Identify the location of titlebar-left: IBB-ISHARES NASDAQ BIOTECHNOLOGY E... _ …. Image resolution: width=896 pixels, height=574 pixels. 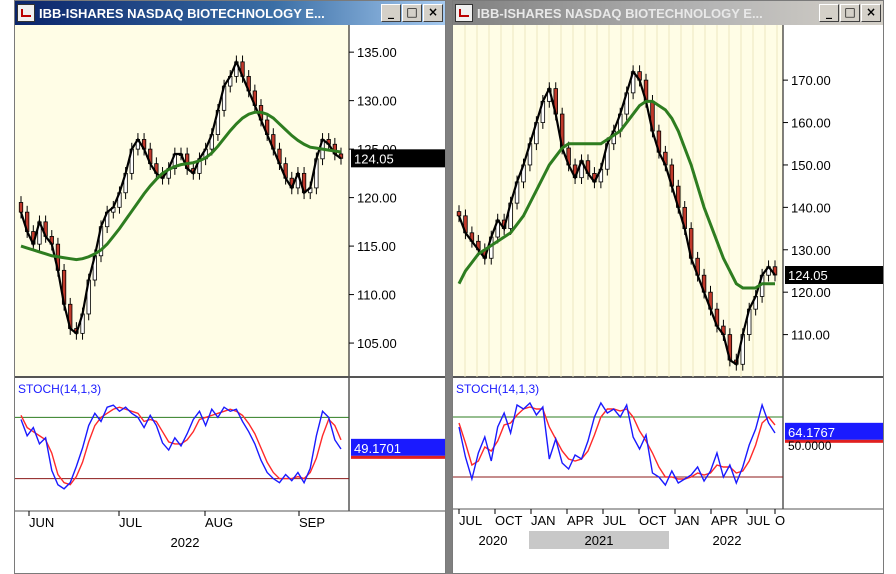
(230, 13).